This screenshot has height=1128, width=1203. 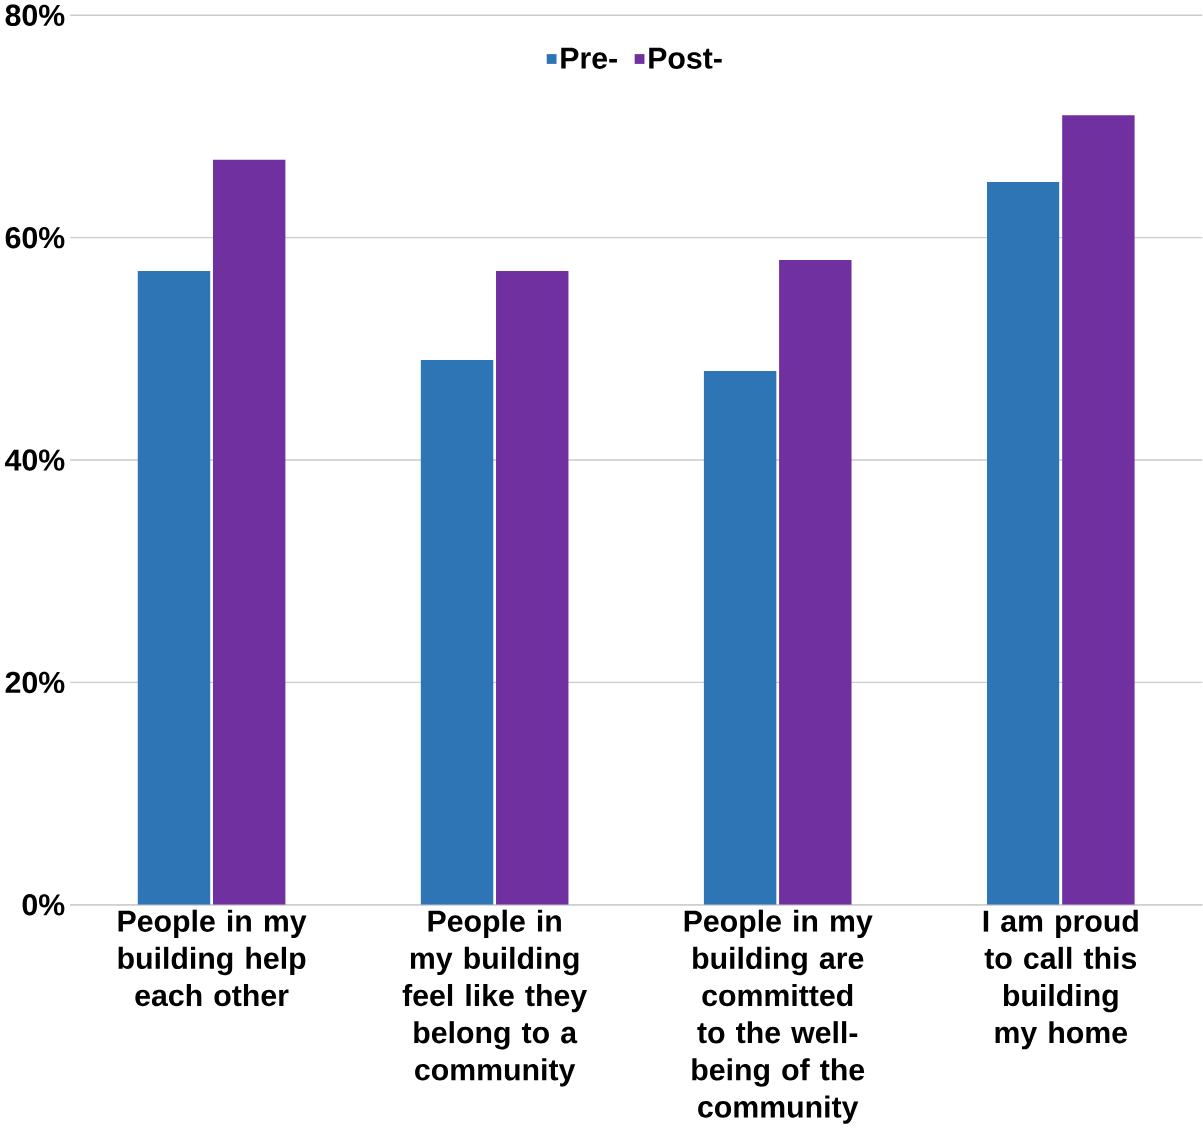 I want to click on y-tick-label: 0%, so click(x=43, y=904).